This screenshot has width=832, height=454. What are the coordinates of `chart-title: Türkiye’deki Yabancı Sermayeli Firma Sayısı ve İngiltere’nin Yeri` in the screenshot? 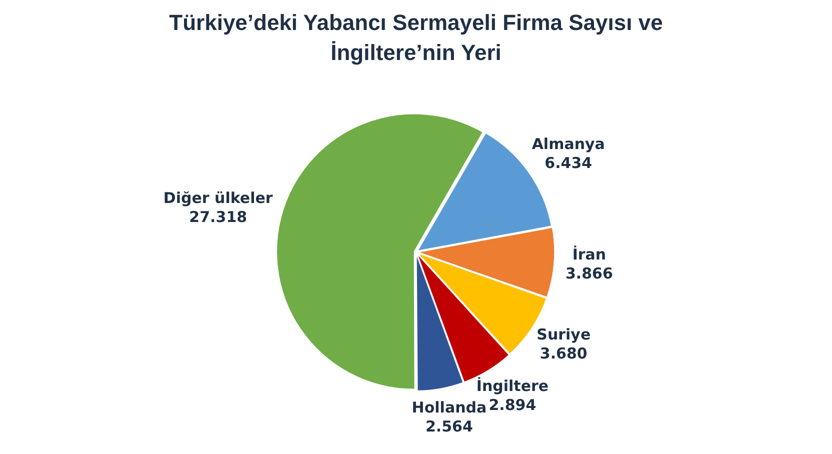 It's located at (416, 38).